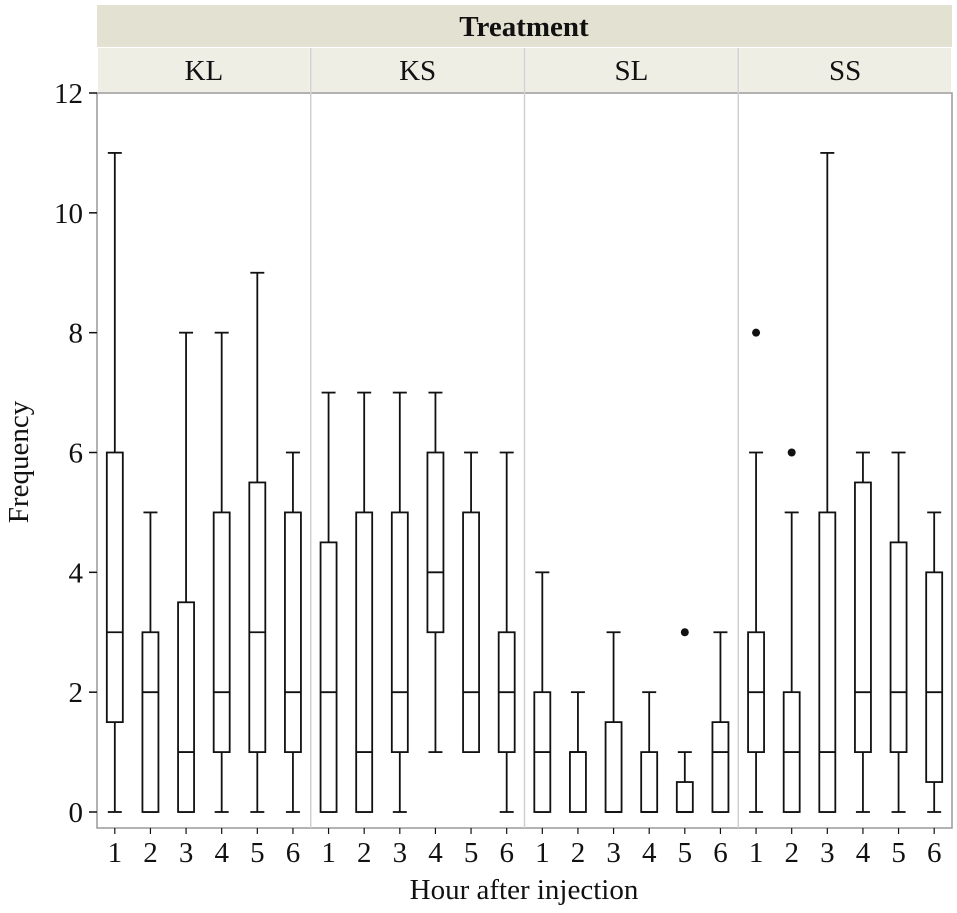 Image resolution: width=957 pixels, height=913 pixels. What do you see at coordinates (524, 890) in the screenshot?
I see `x-axis-title: Hour after injection` at bounding box center [524, 890].